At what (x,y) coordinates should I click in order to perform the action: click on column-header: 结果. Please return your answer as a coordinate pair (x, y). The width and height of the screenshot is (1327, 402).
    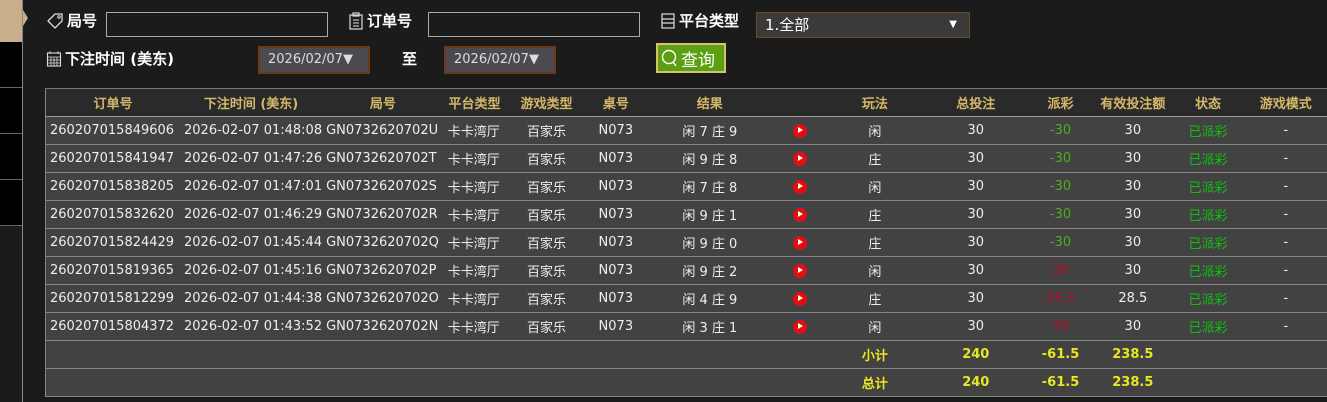
    Looking at the image, I should click on (709, 102).